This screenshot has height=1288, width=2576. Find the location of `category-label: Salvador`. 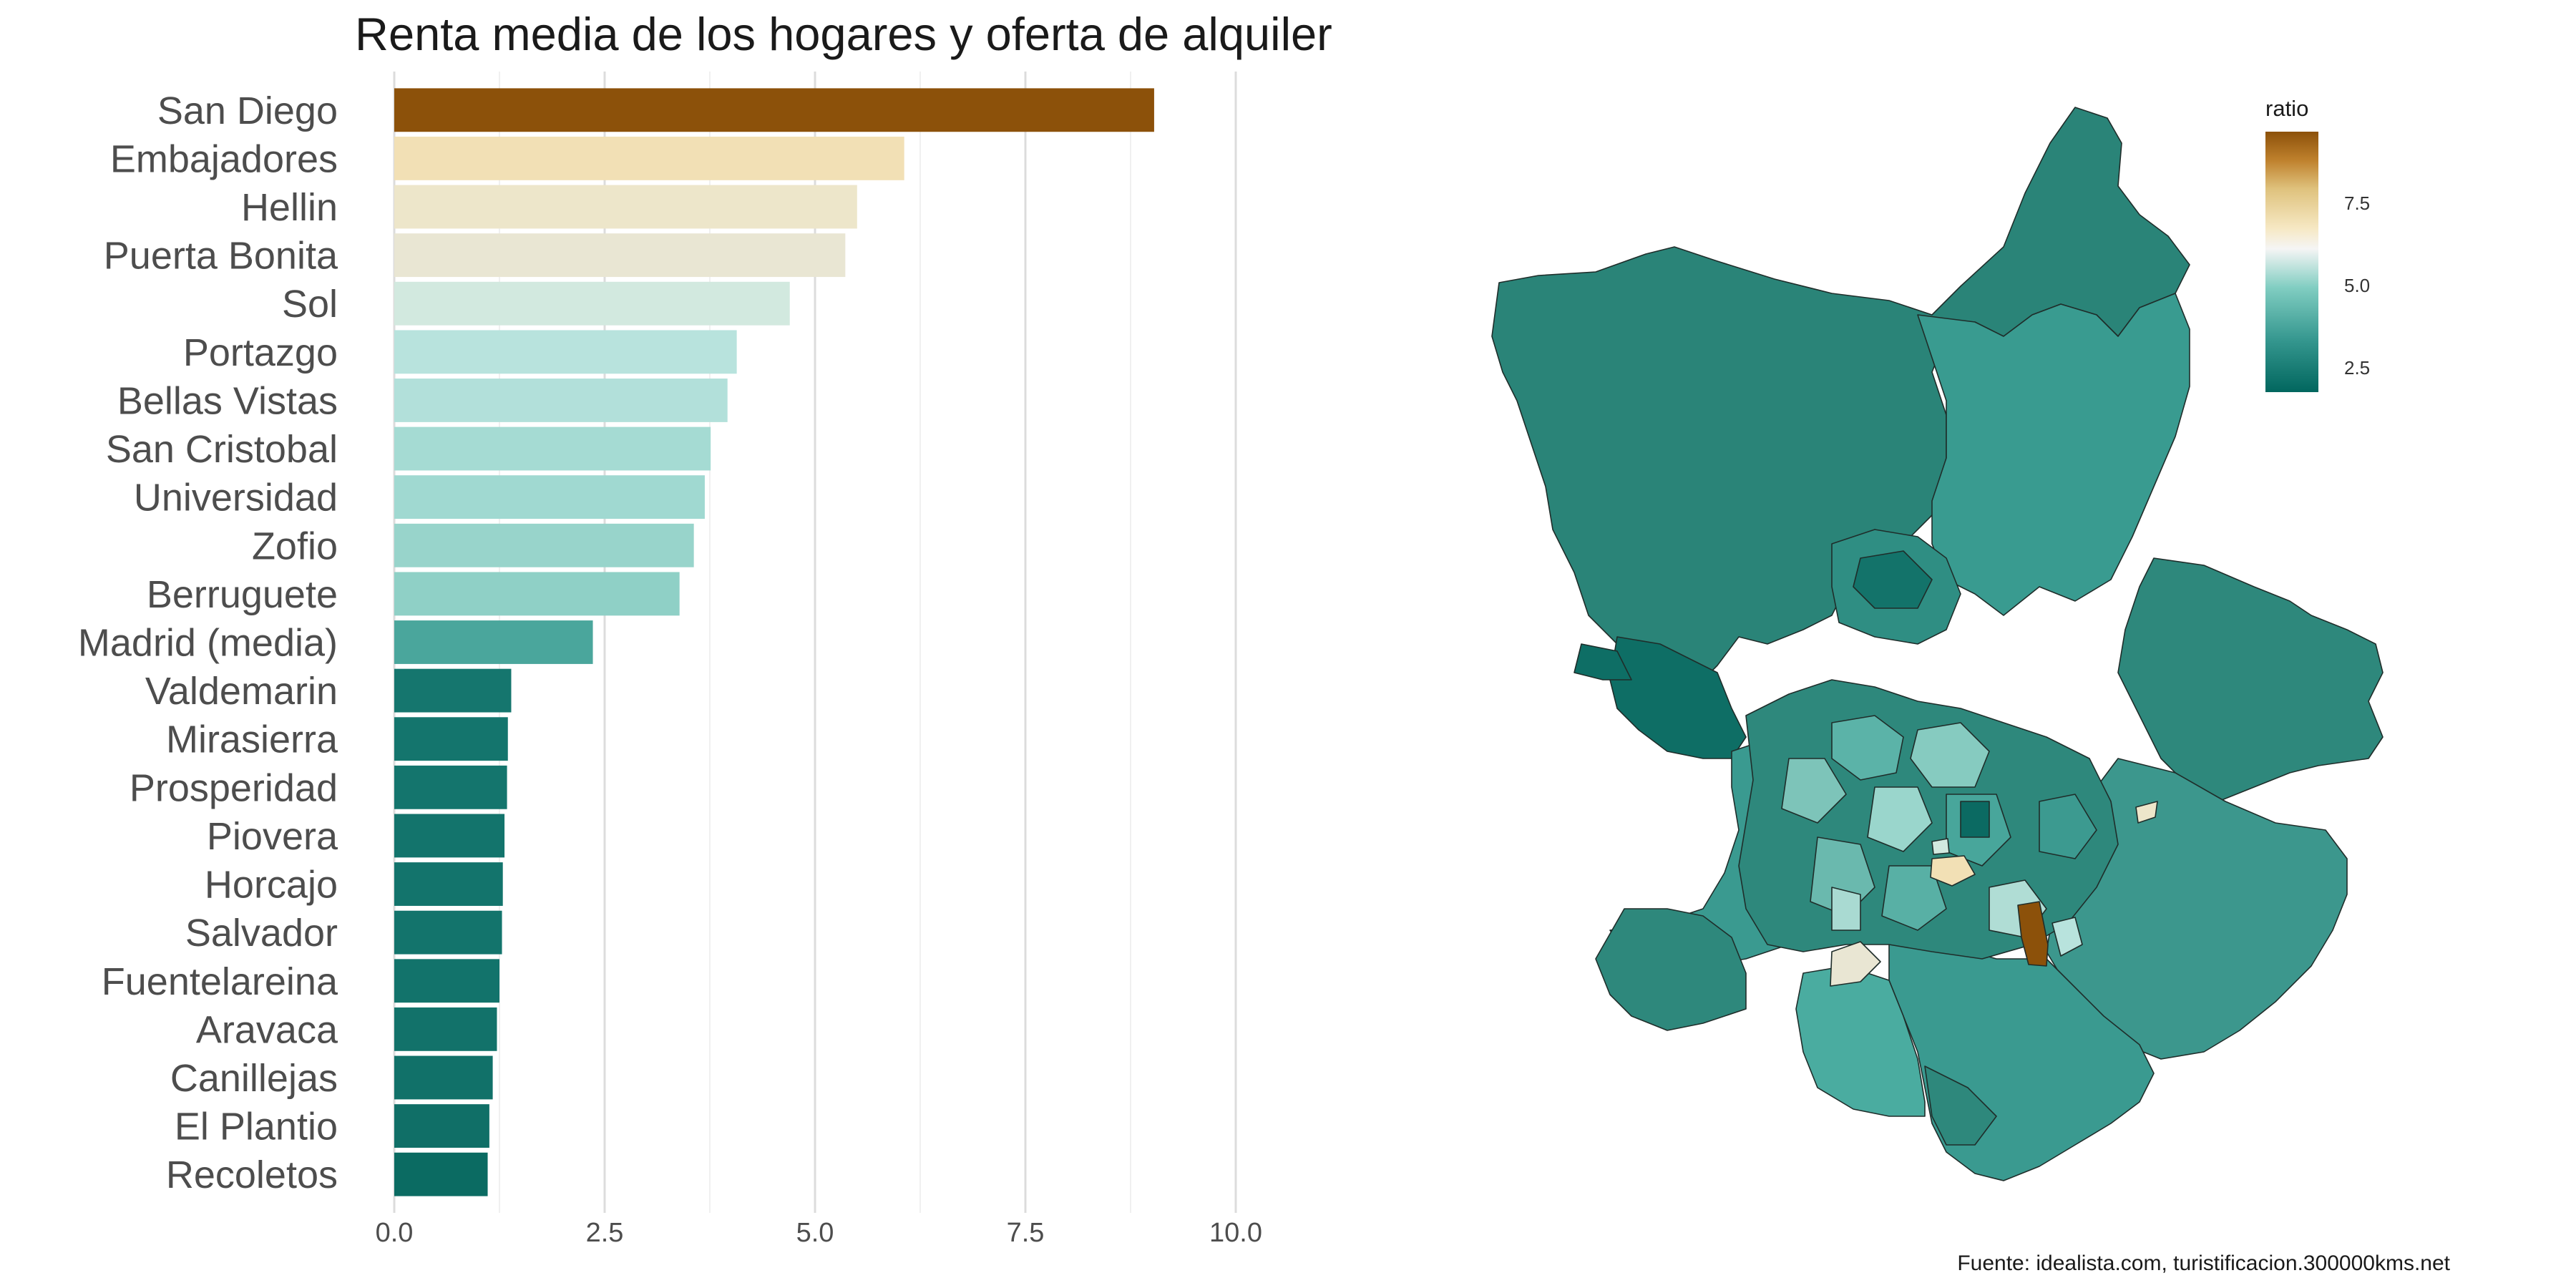

category-label: Salvador is located at coordinates (261, 933).